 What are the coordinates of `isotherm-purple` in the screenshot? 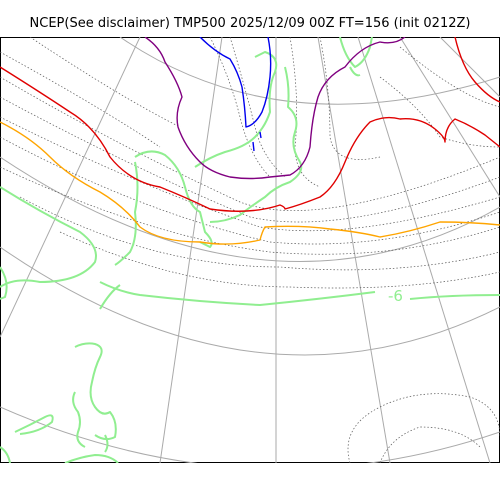 It's located at (275, 108).